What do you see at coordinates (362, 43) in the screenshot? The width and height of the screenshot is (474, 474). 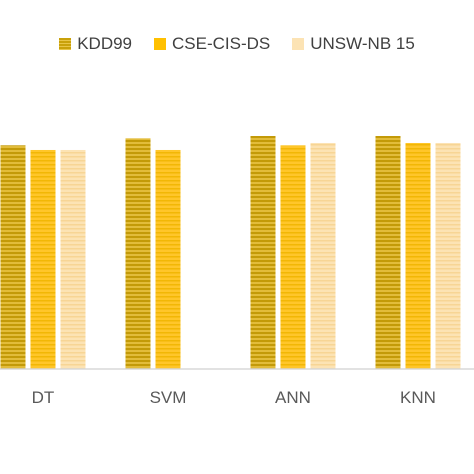 I see `legend-label-unsw-nb15: UNSW-NB 15` at bounding box center [362, 43].